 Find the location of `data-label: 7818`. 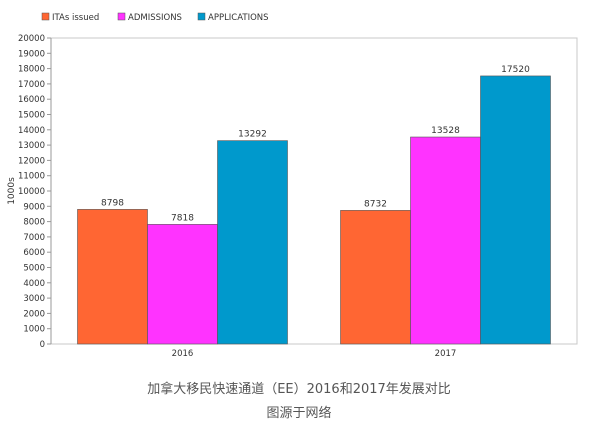

data-label: 7818 is located at coordinates (182, 218).